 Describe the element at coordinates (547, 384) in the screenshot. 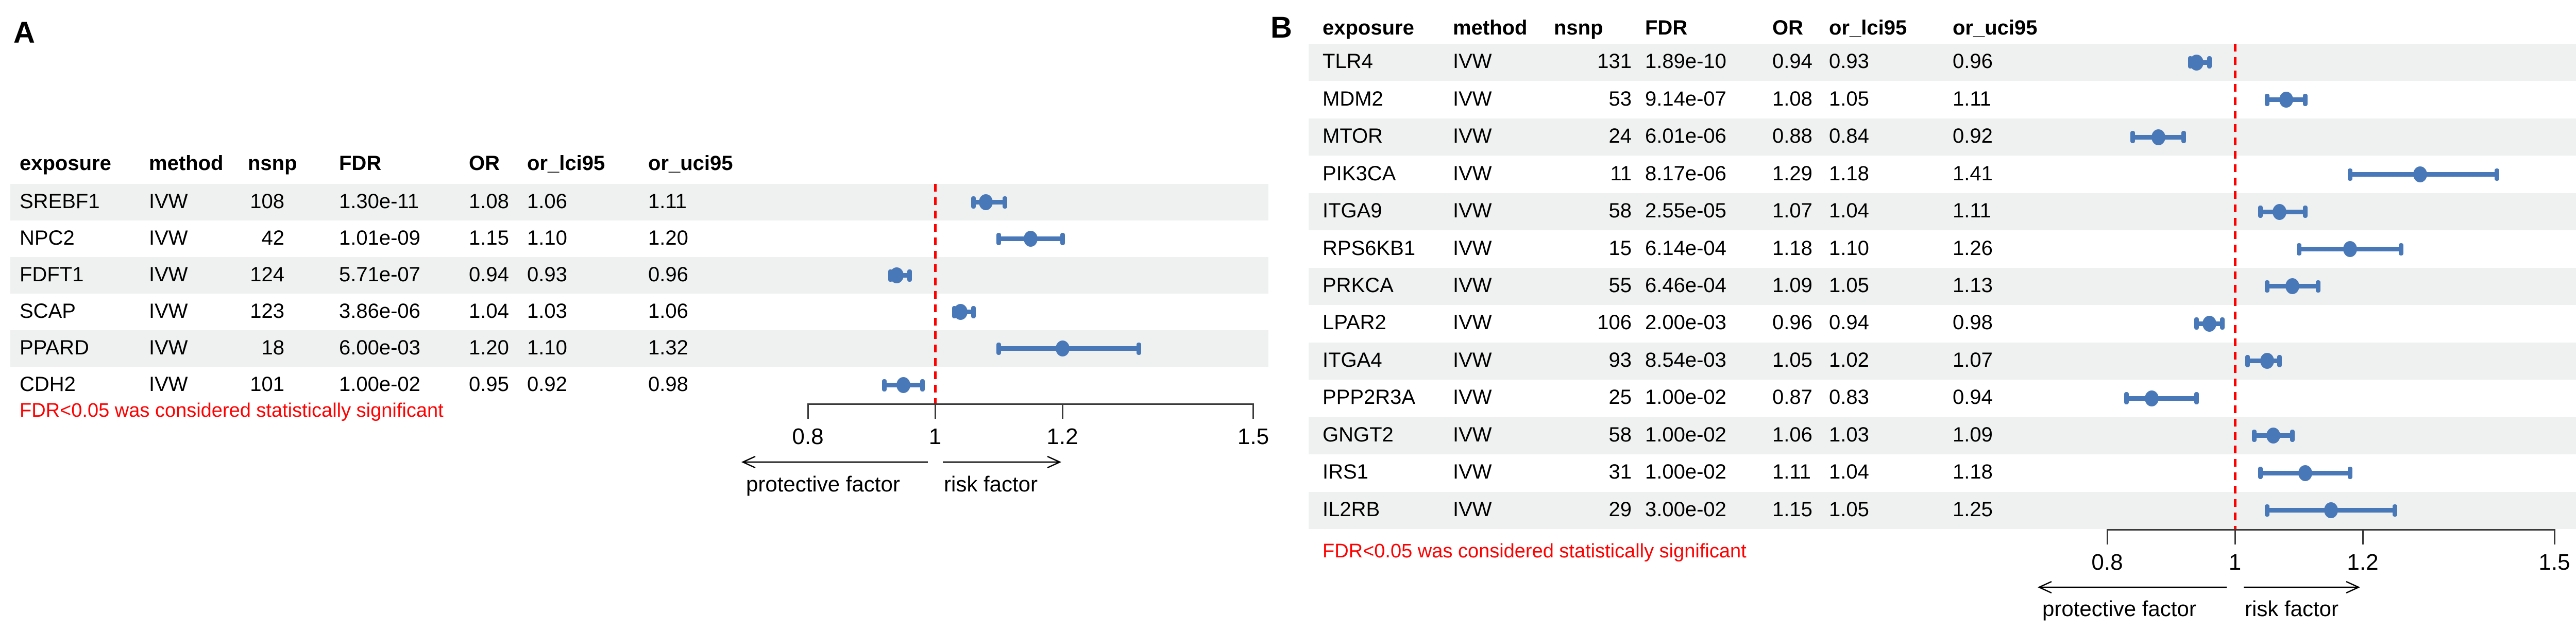

I see `cell-or-lci95: 0.92` at that location.